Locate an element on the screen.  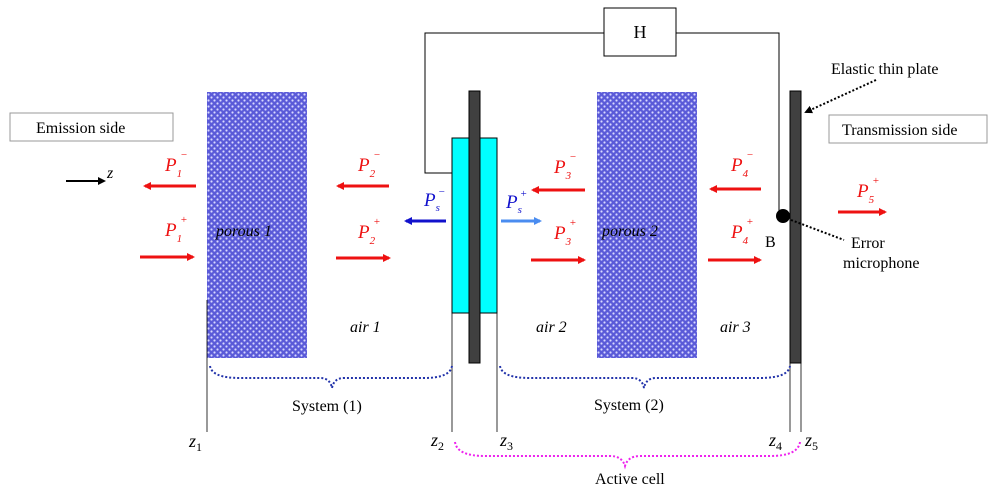
elastic-thin-plate is located at coordinates (795, 227).